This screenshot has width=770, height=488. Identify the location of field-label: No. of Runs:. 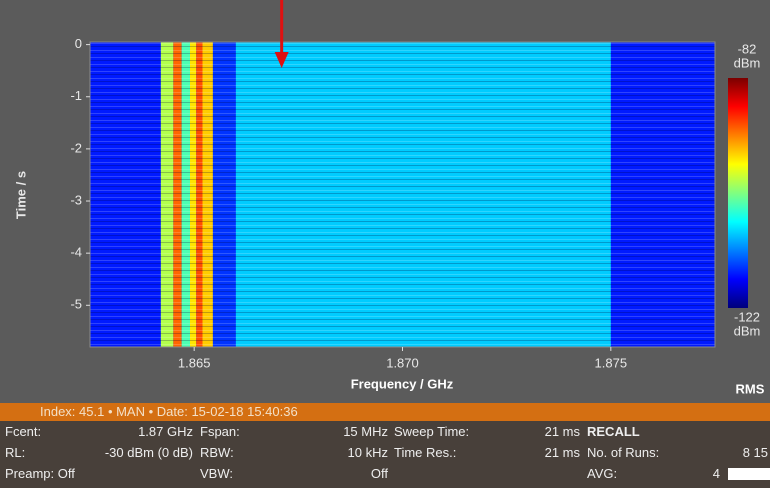
(623, 452).